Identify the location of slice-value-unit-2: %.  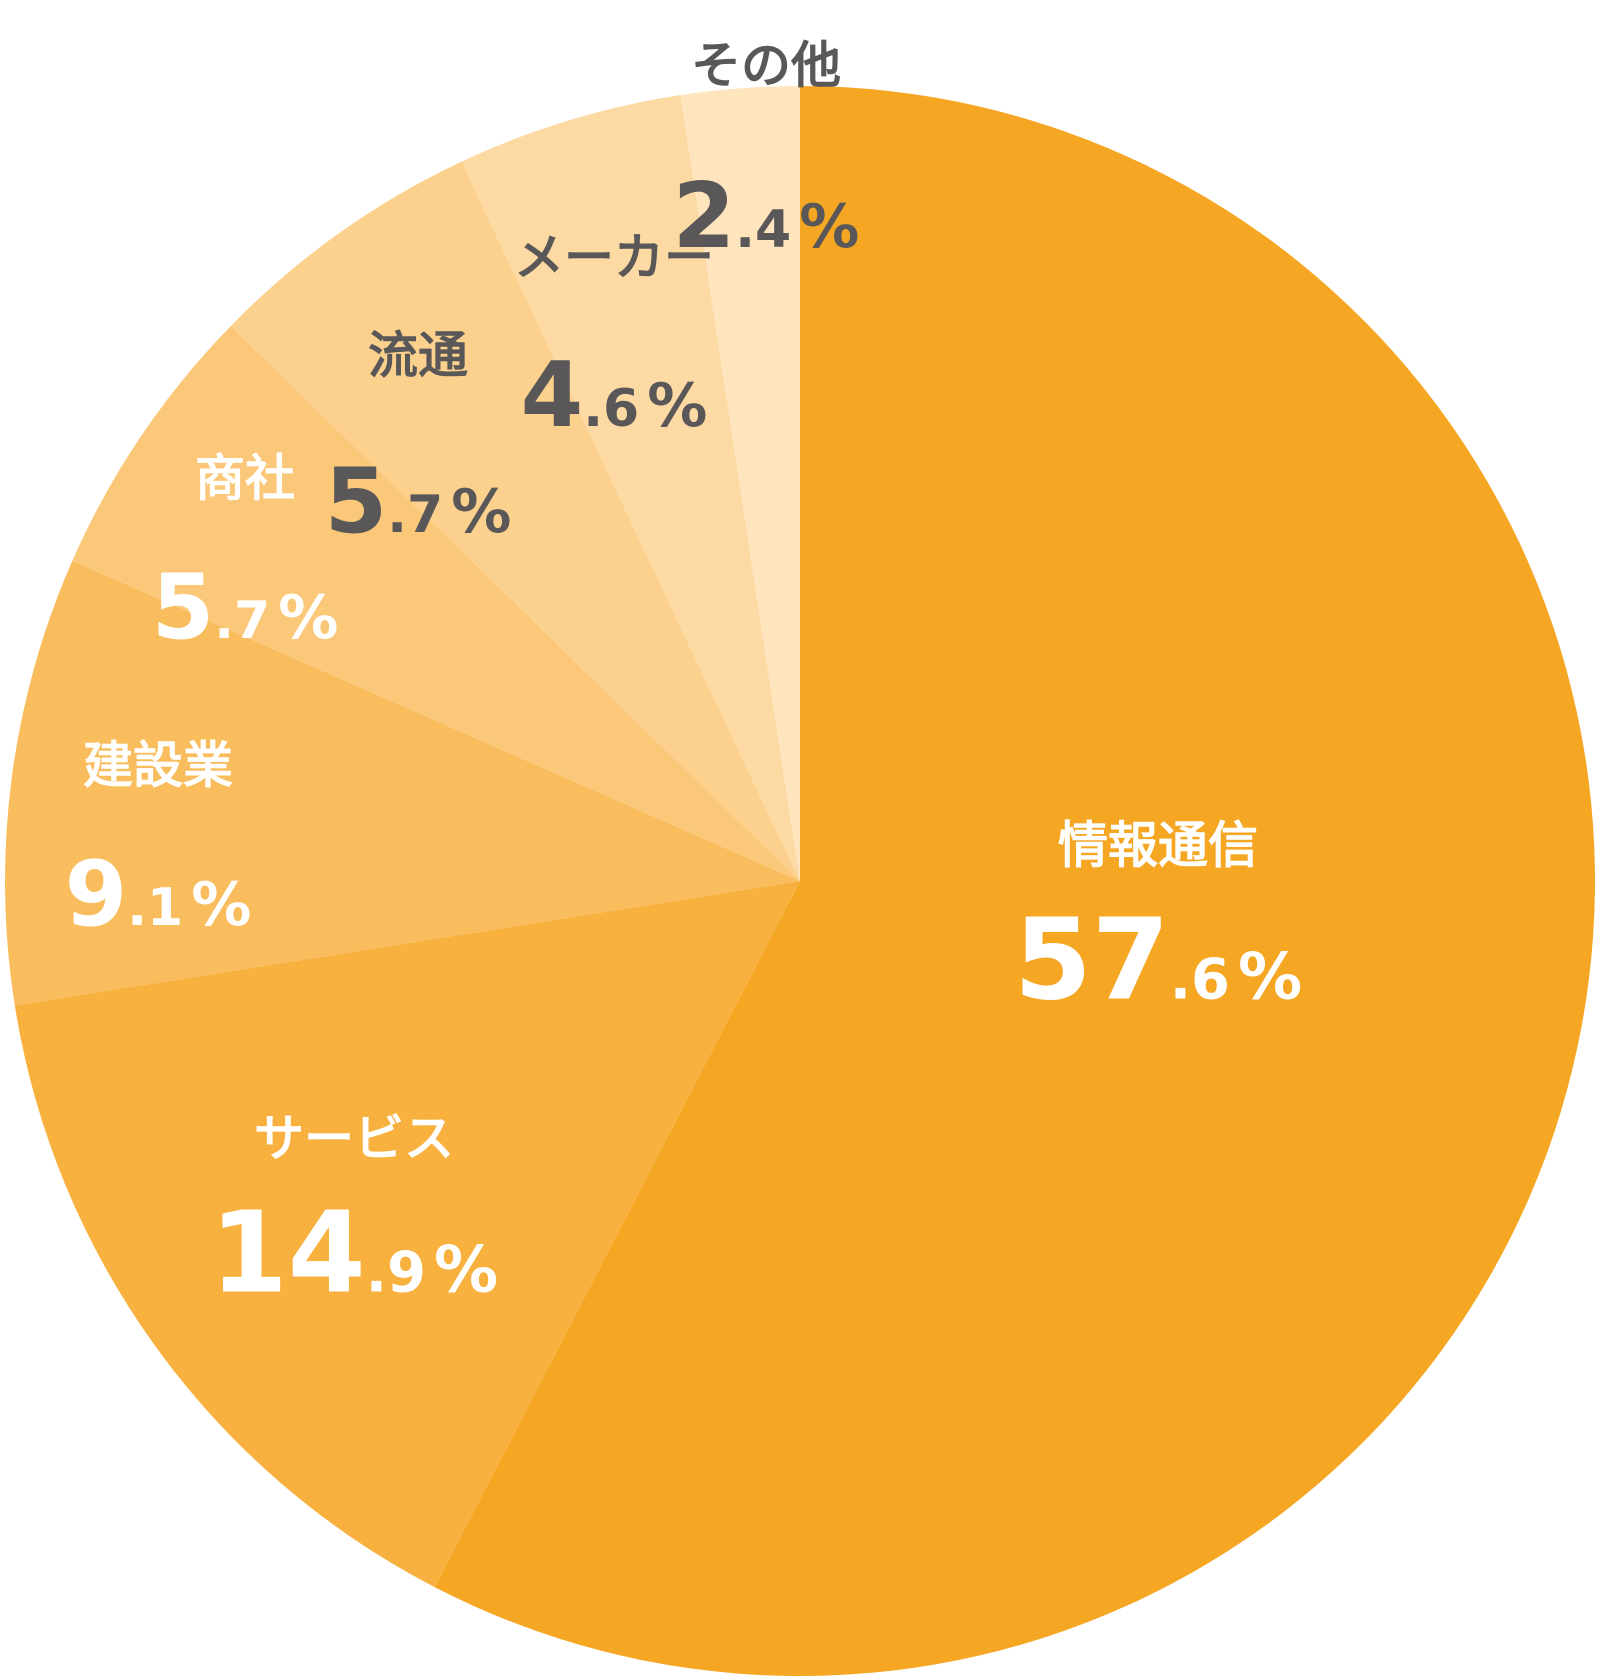
(466, 1271).